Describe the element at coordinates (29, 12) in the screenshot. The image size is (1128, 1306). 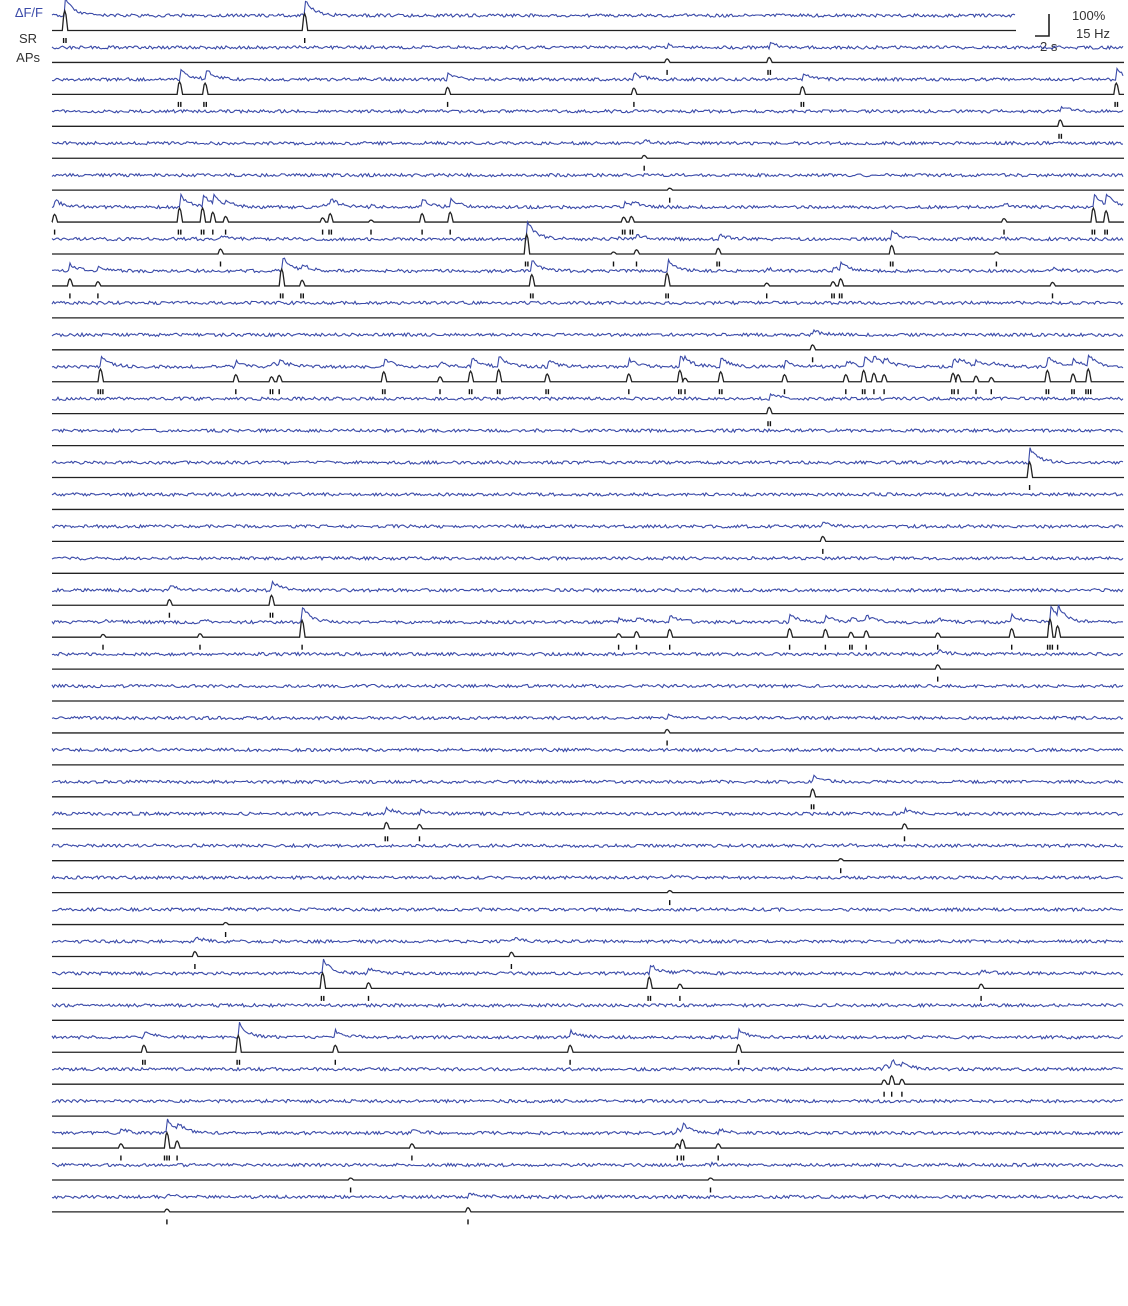
I see `dff-label: ΔF/F` at that location.